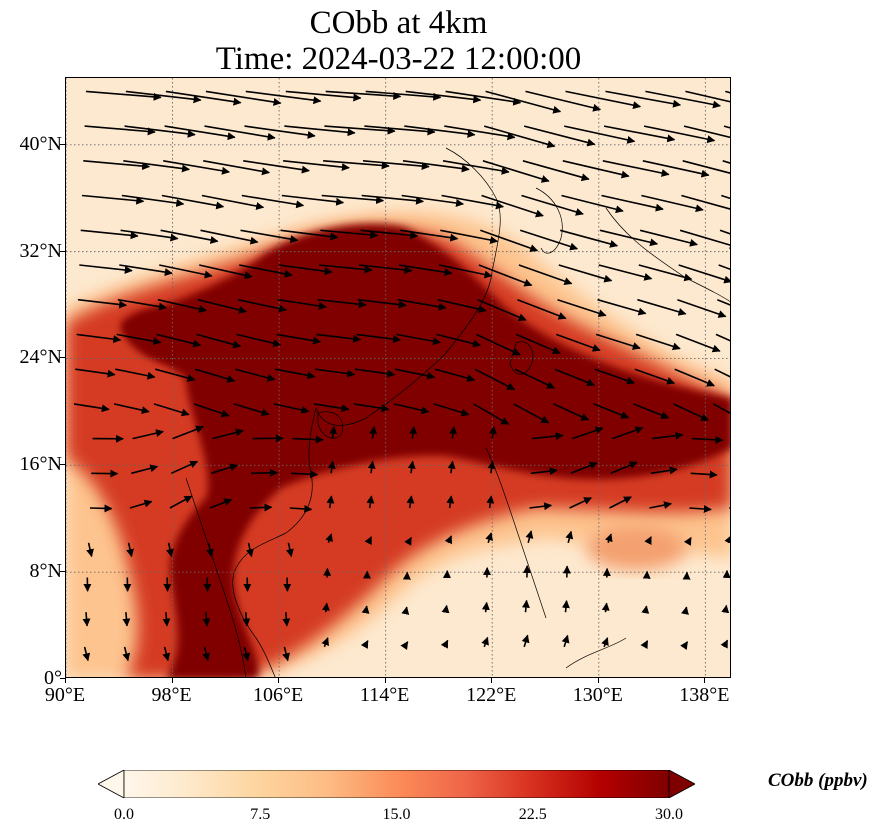 This screenshot has height=836, width=887. What do you see at coordinates (384, 695) in the screenshot?
I see `x-tick-label: 114°E` at bounding box center [384, 695].